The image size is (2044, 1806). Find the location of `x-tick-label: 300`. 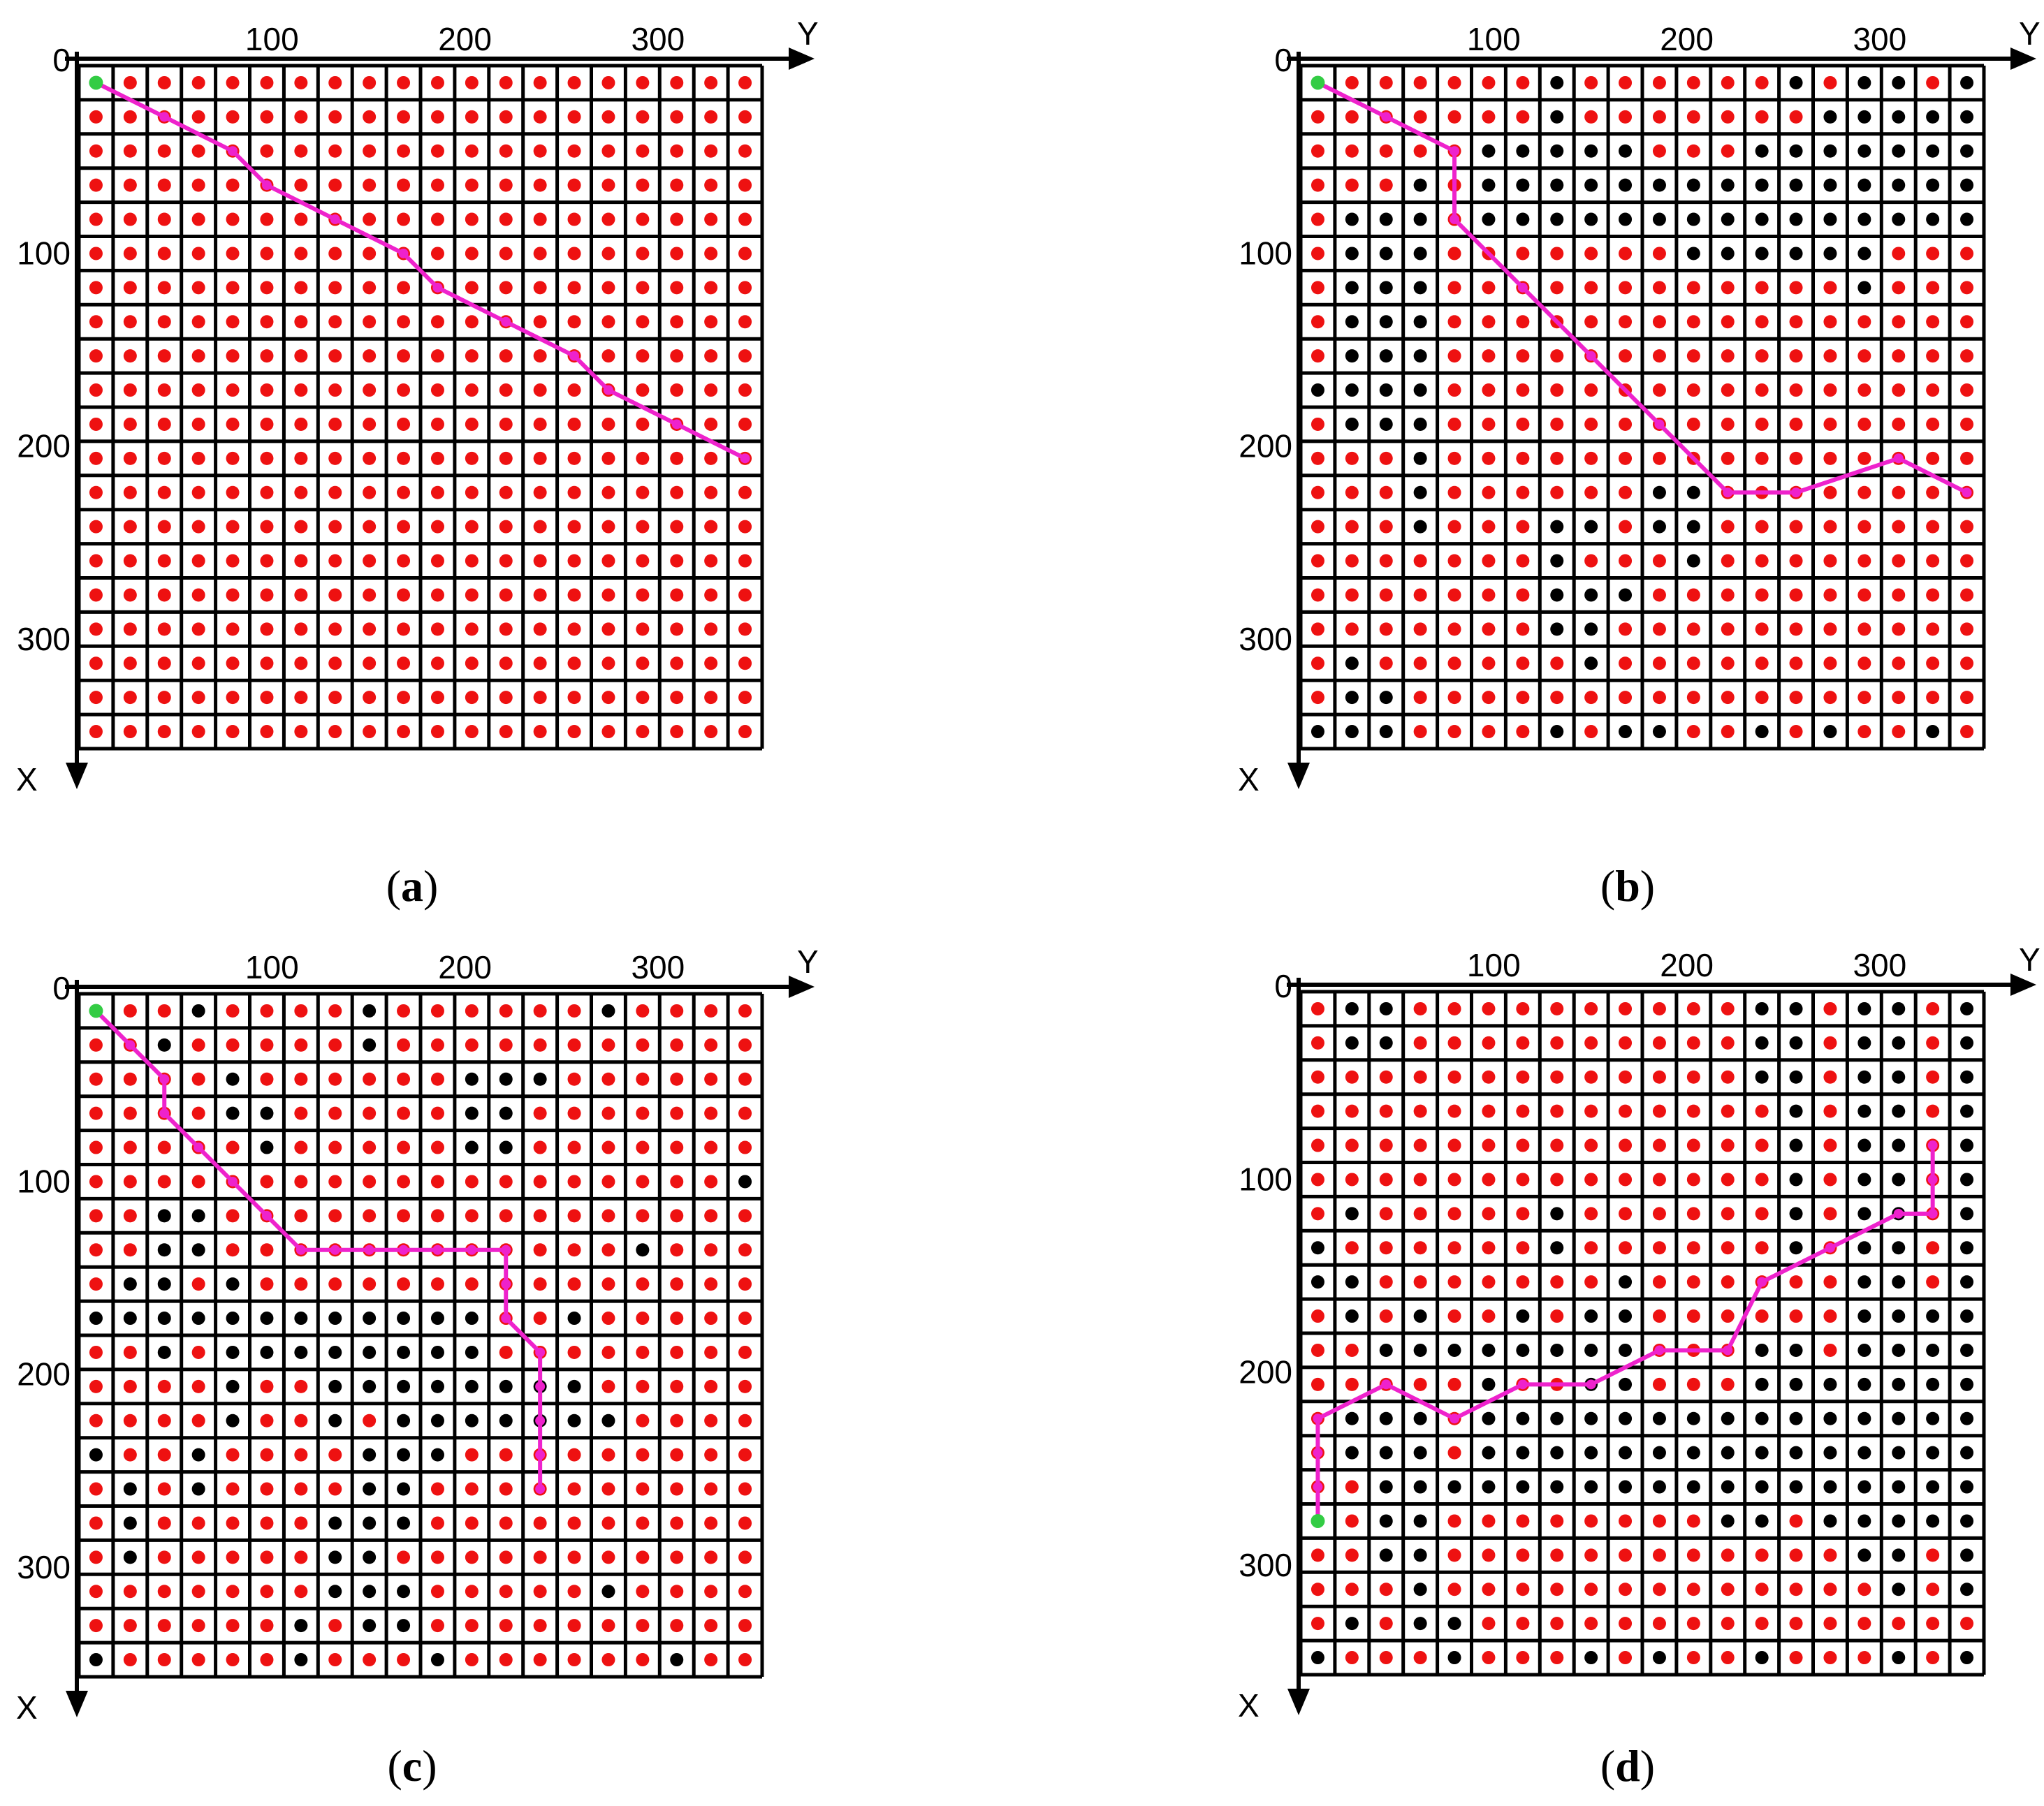

x-tick-label: 300 is located at coordinates (44, 1567).